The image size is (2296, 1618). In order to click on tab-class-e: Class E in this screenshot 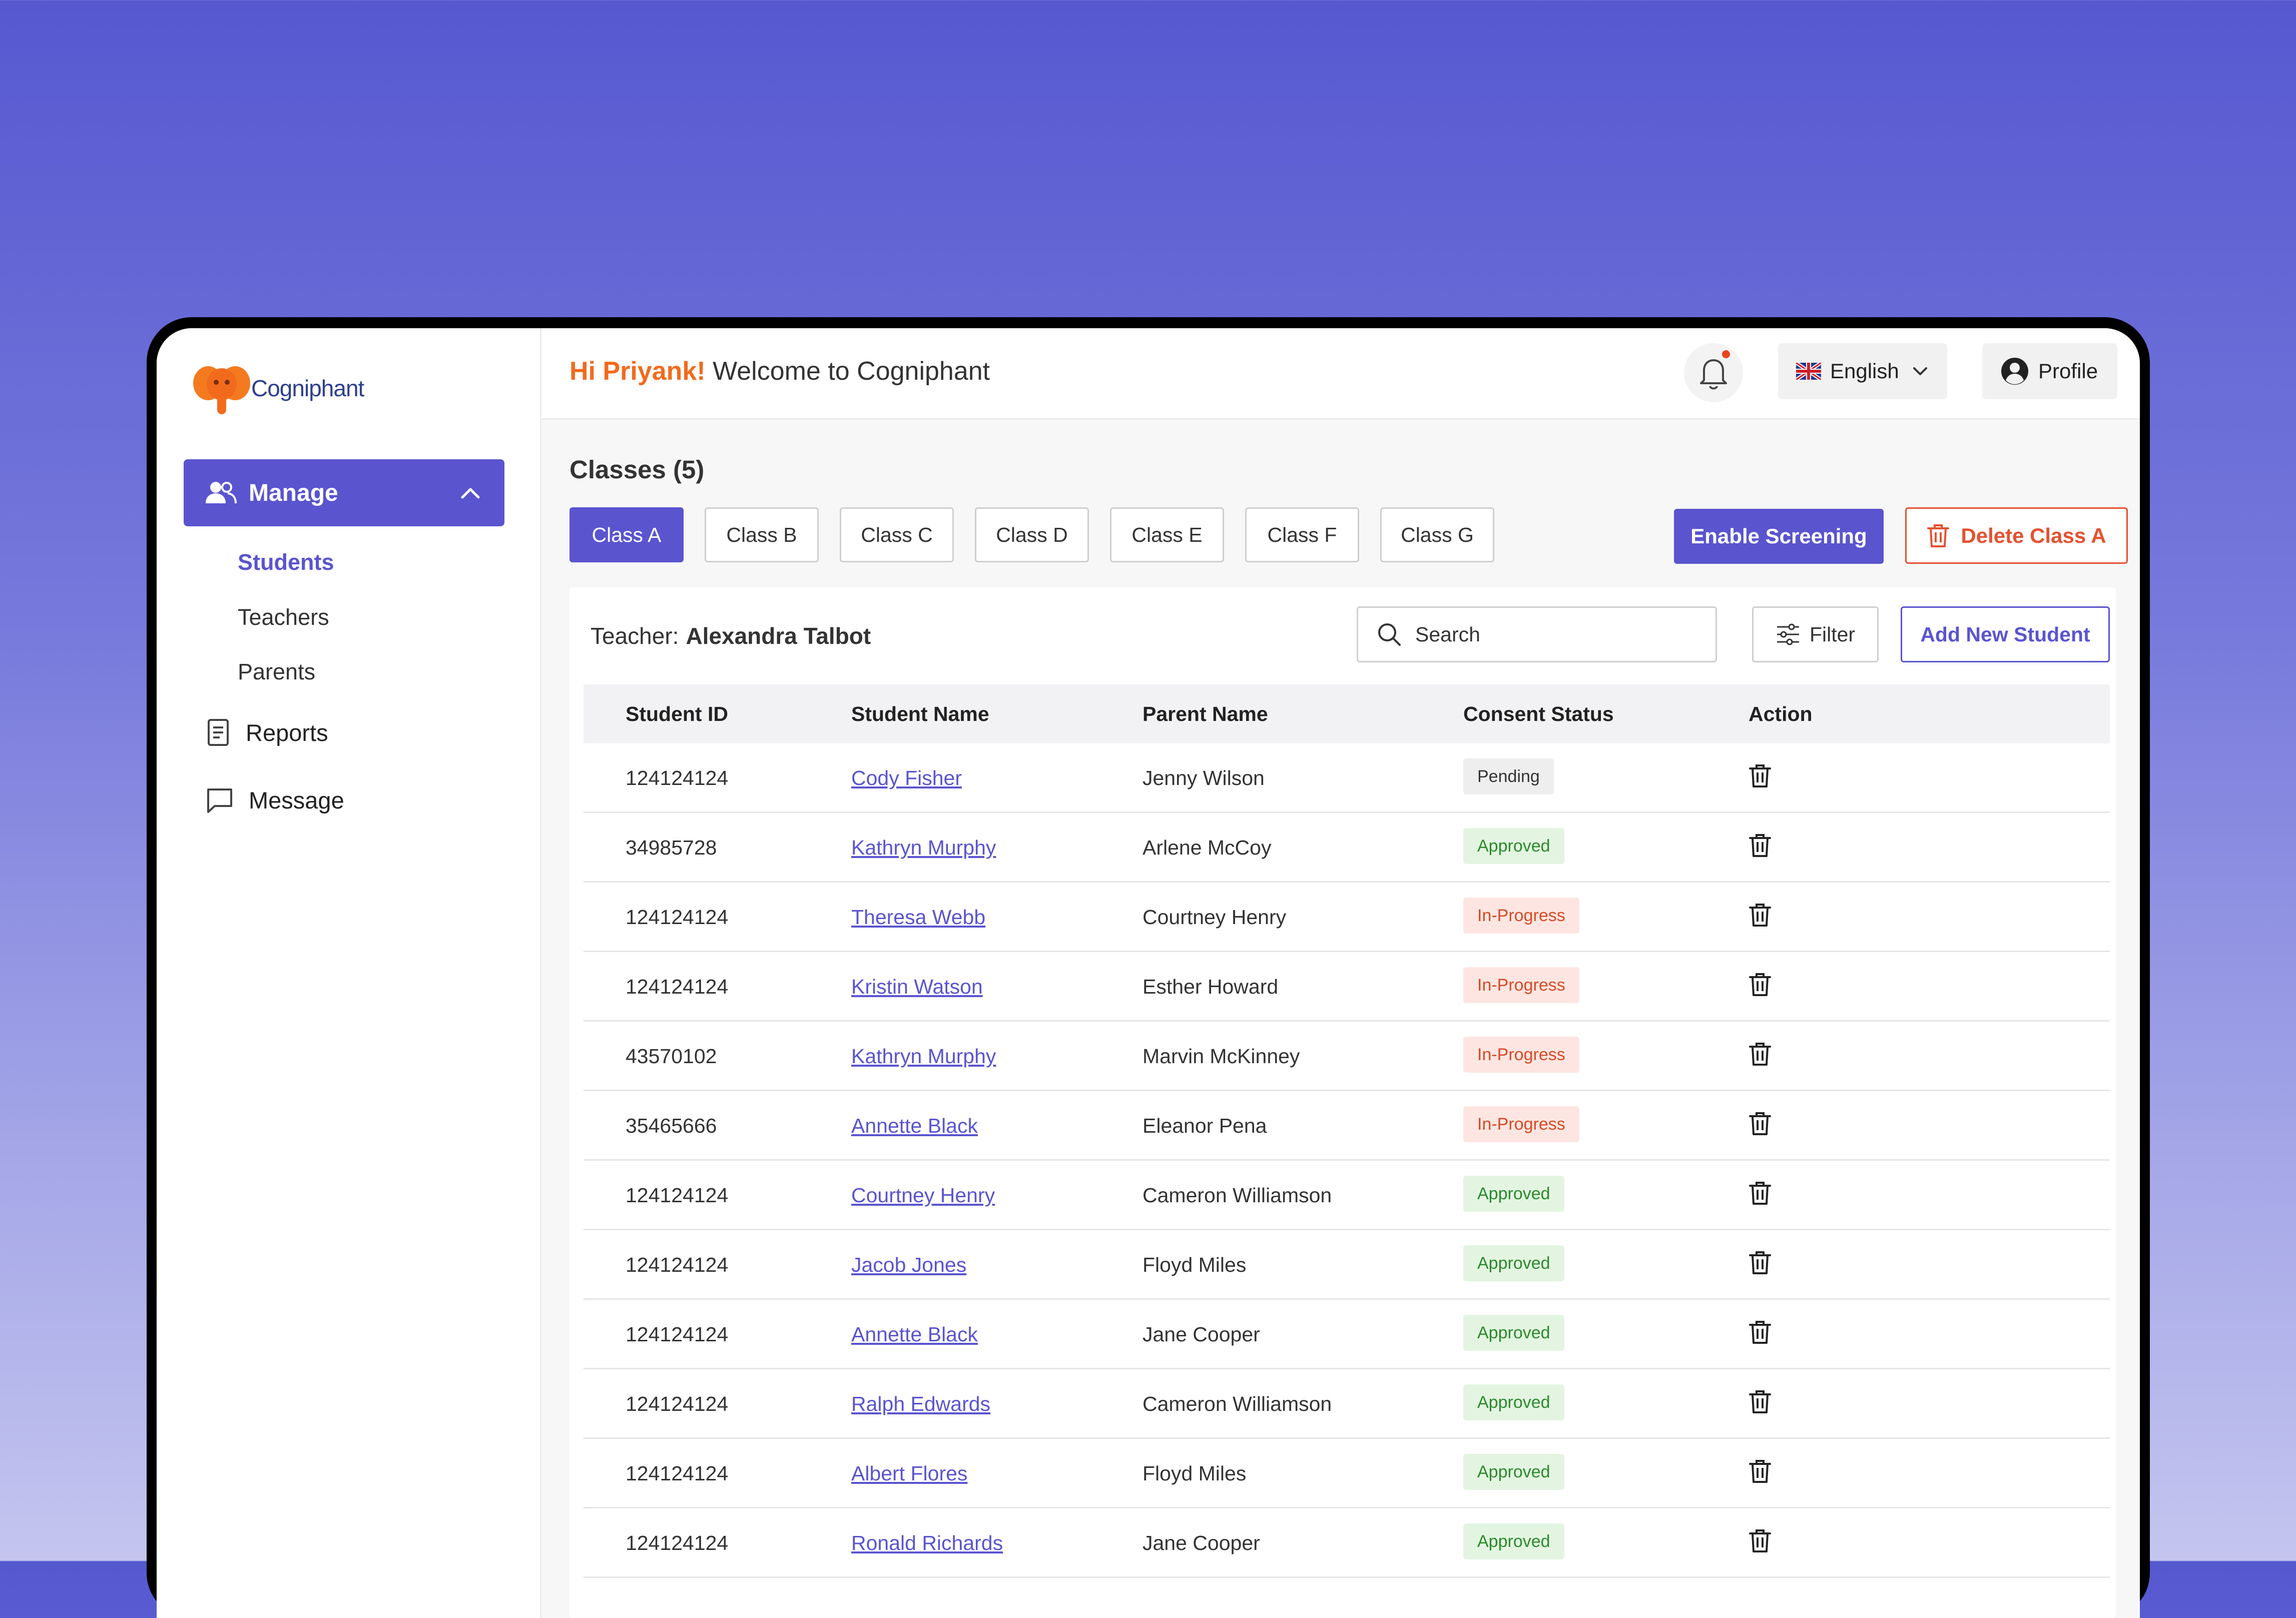, I will do `click(1167, 534)`.